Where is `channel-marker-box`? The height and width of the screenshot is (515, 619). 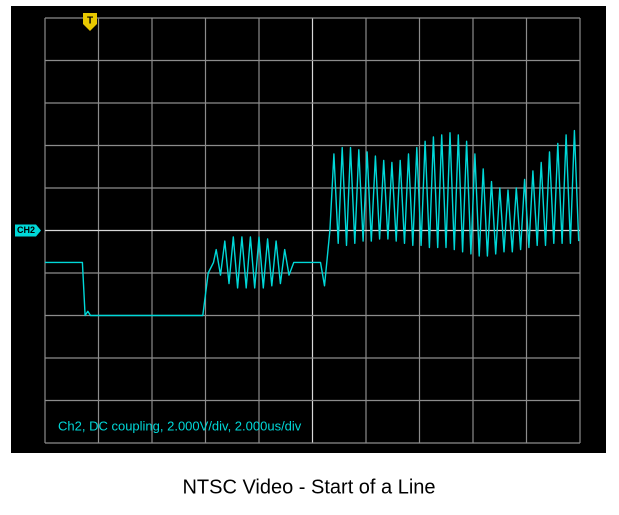 channel-marker-box is located at coordinates (28, 230).